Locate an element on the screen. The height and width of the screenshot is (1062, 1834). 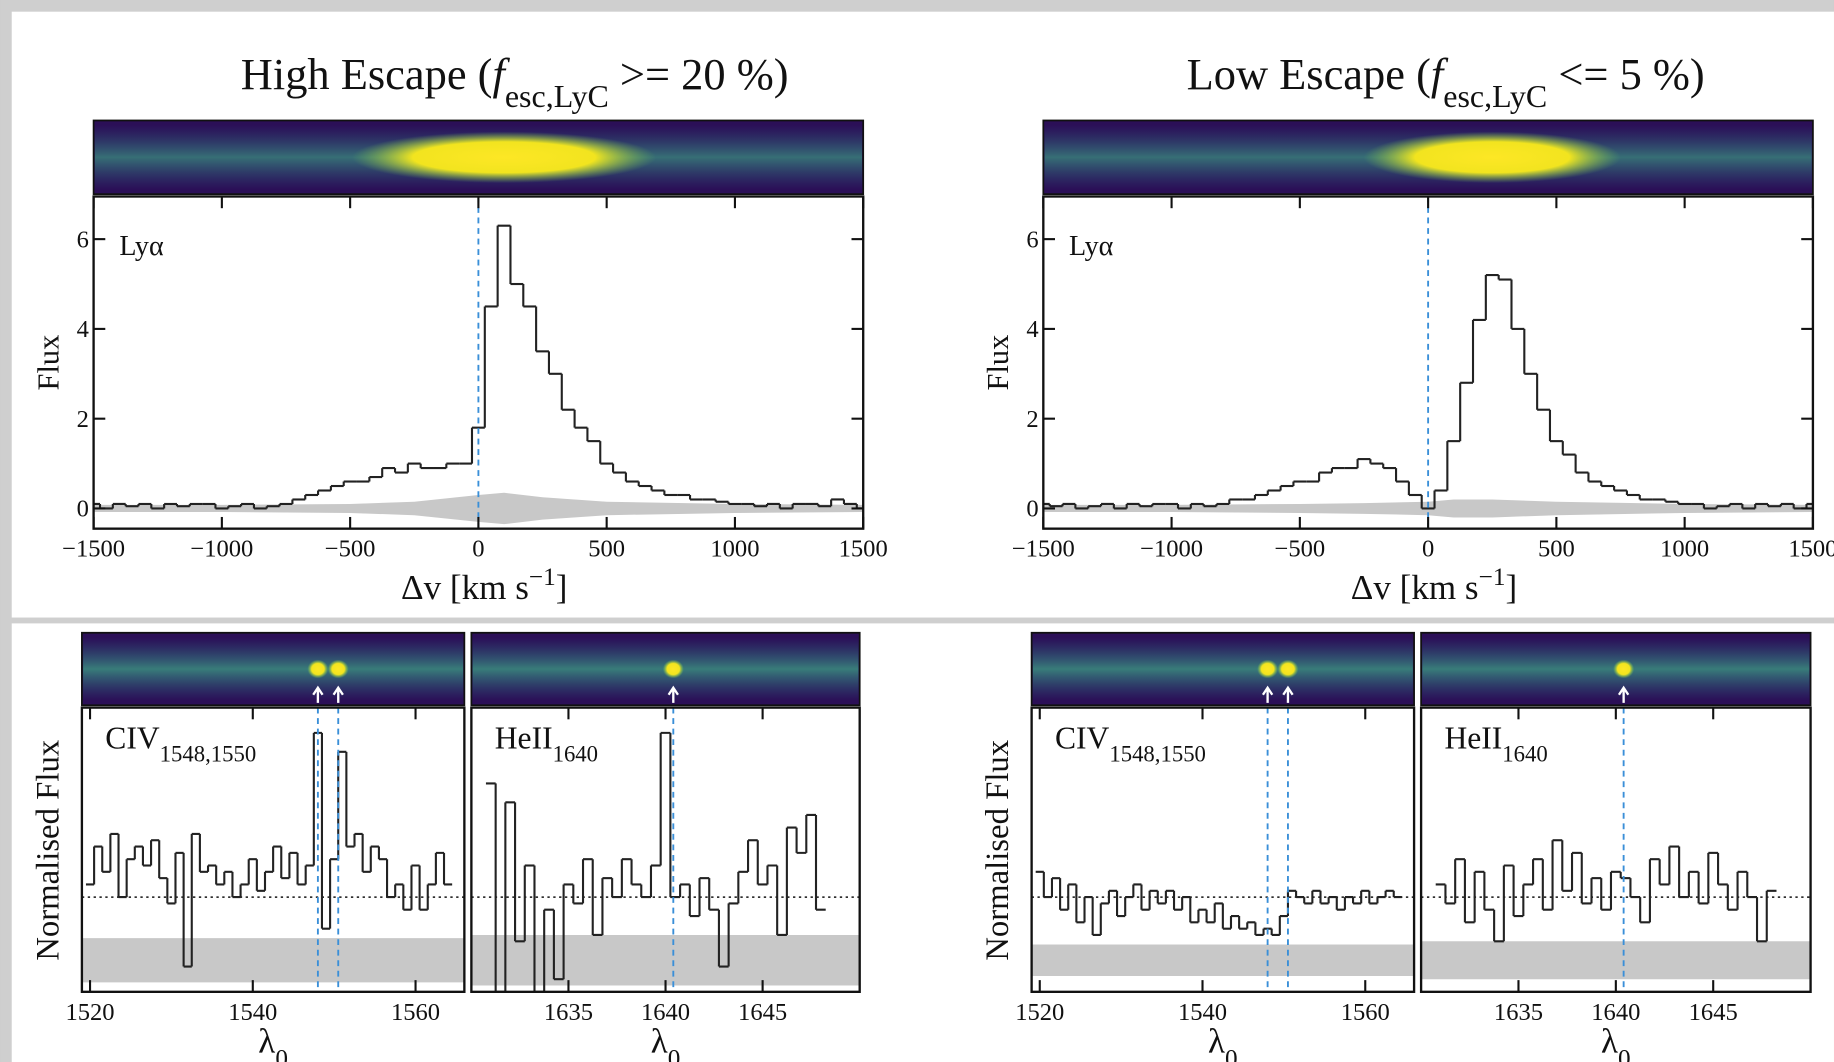
rich-text: CIV1548,1550 is located at coordinates (180, 744).